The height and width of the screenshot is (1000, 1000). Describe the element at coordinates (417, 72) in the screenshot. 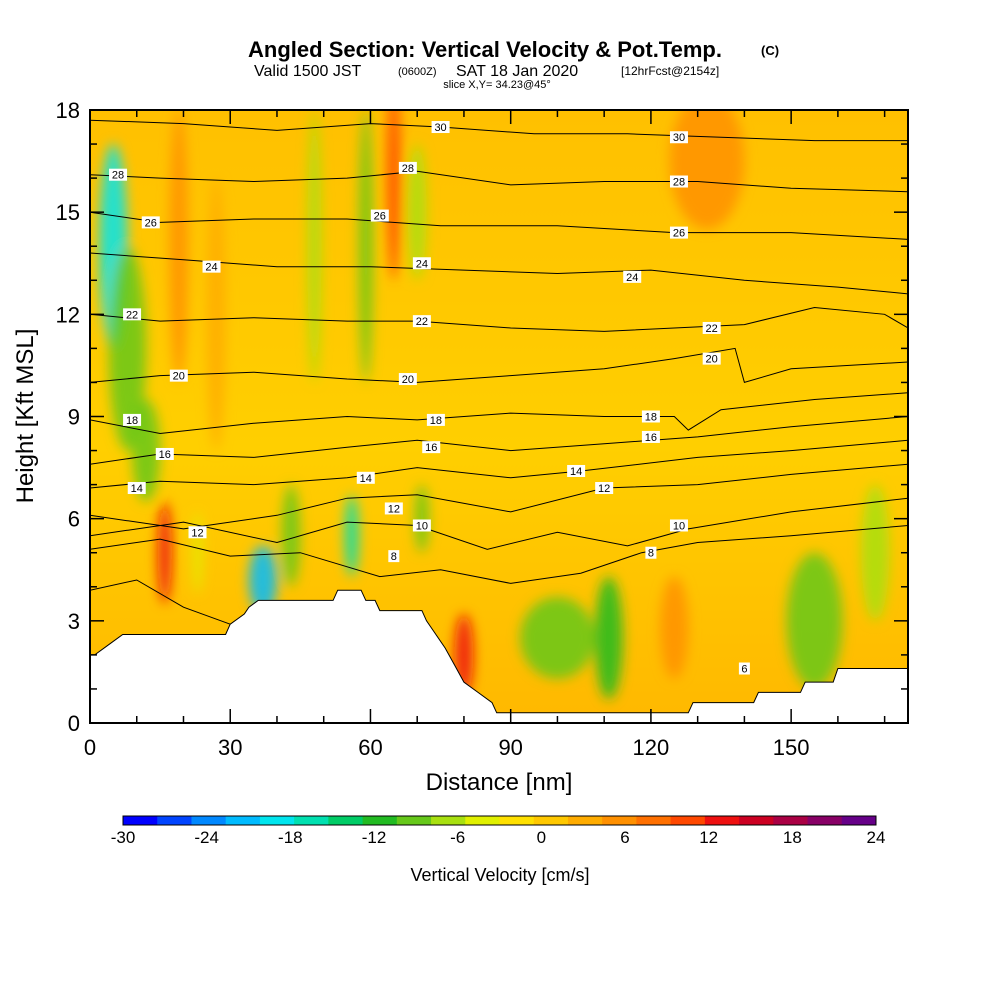

I see `valid-zulu: (0600Z)` at that location.